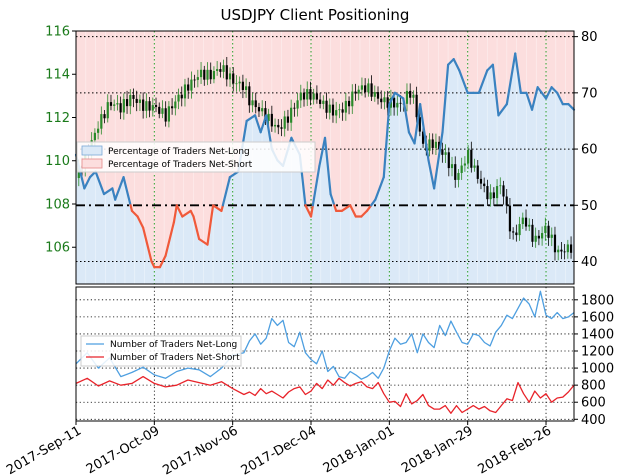 The width and height of the screenshot is (624, 476). Describe the element at coordinates (175, 358) in the screenshot. I see `legend-net-short-count: Number of Traders Net-Short` at that location.